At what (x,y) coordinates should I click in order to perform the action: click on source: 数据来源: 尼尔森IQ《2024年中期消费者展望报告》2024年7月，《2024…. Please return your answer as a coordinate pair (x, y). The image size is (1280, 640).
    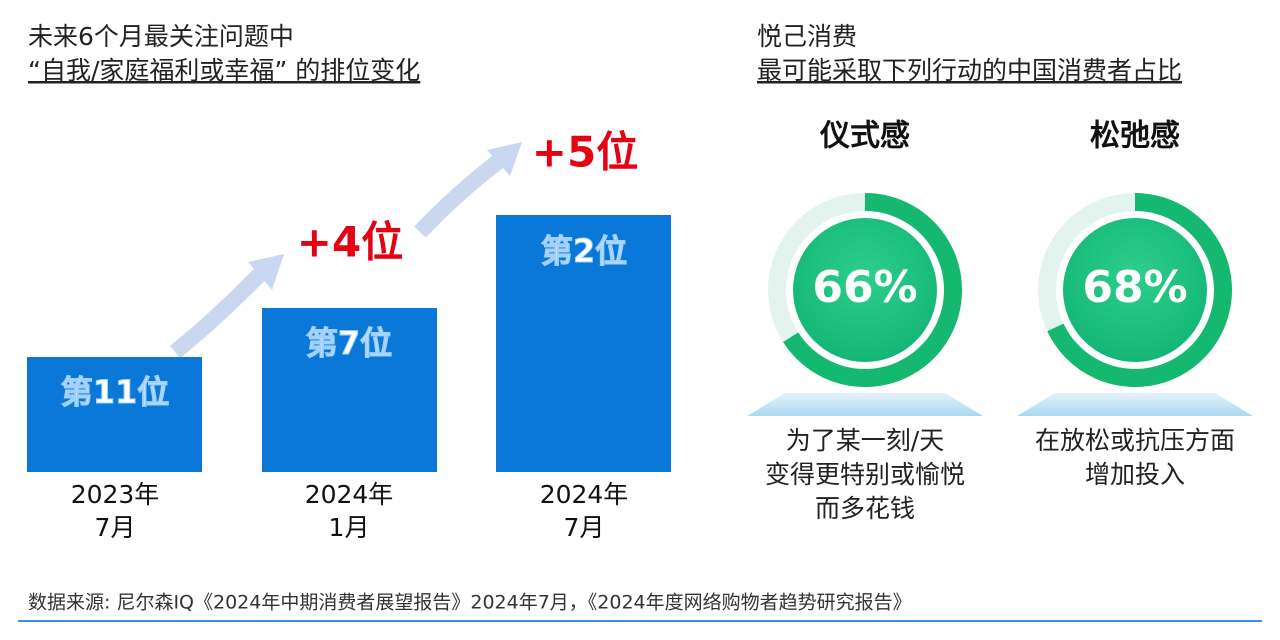
    Looking at the image, I should click on (470, 603).